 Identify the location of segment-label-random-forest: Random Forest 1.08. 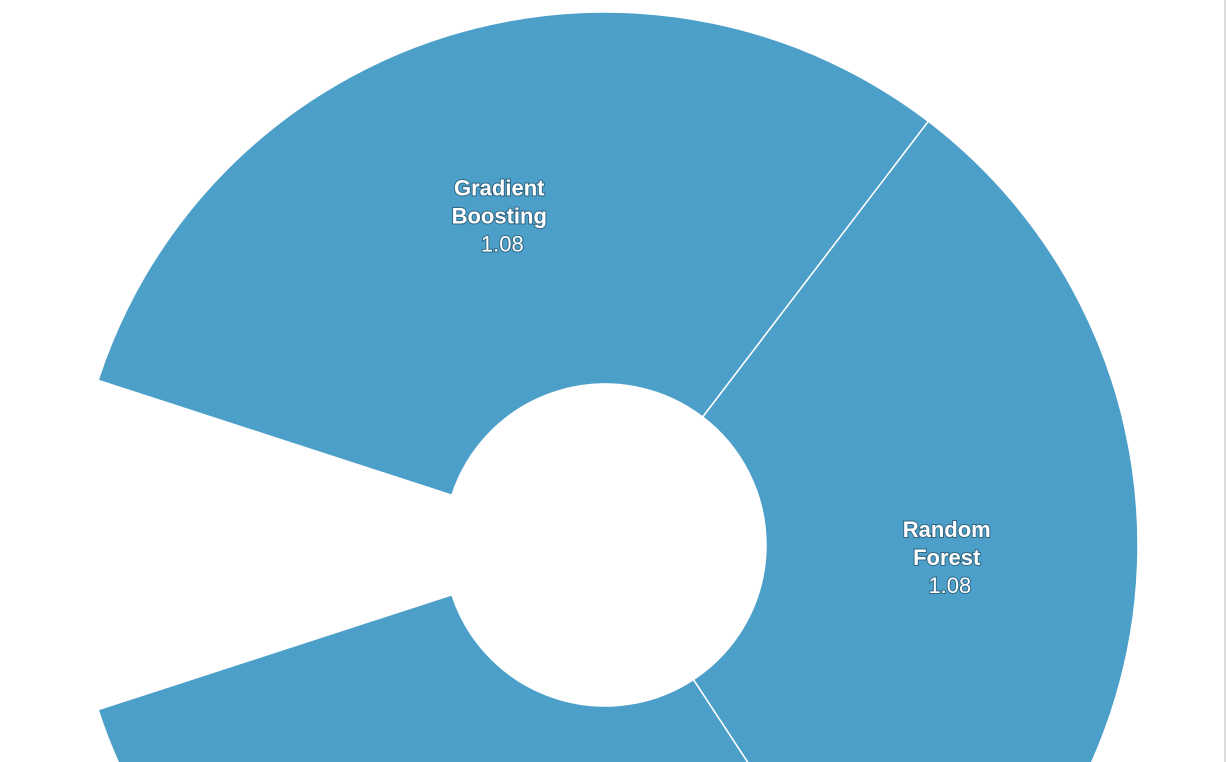
(950, 557).